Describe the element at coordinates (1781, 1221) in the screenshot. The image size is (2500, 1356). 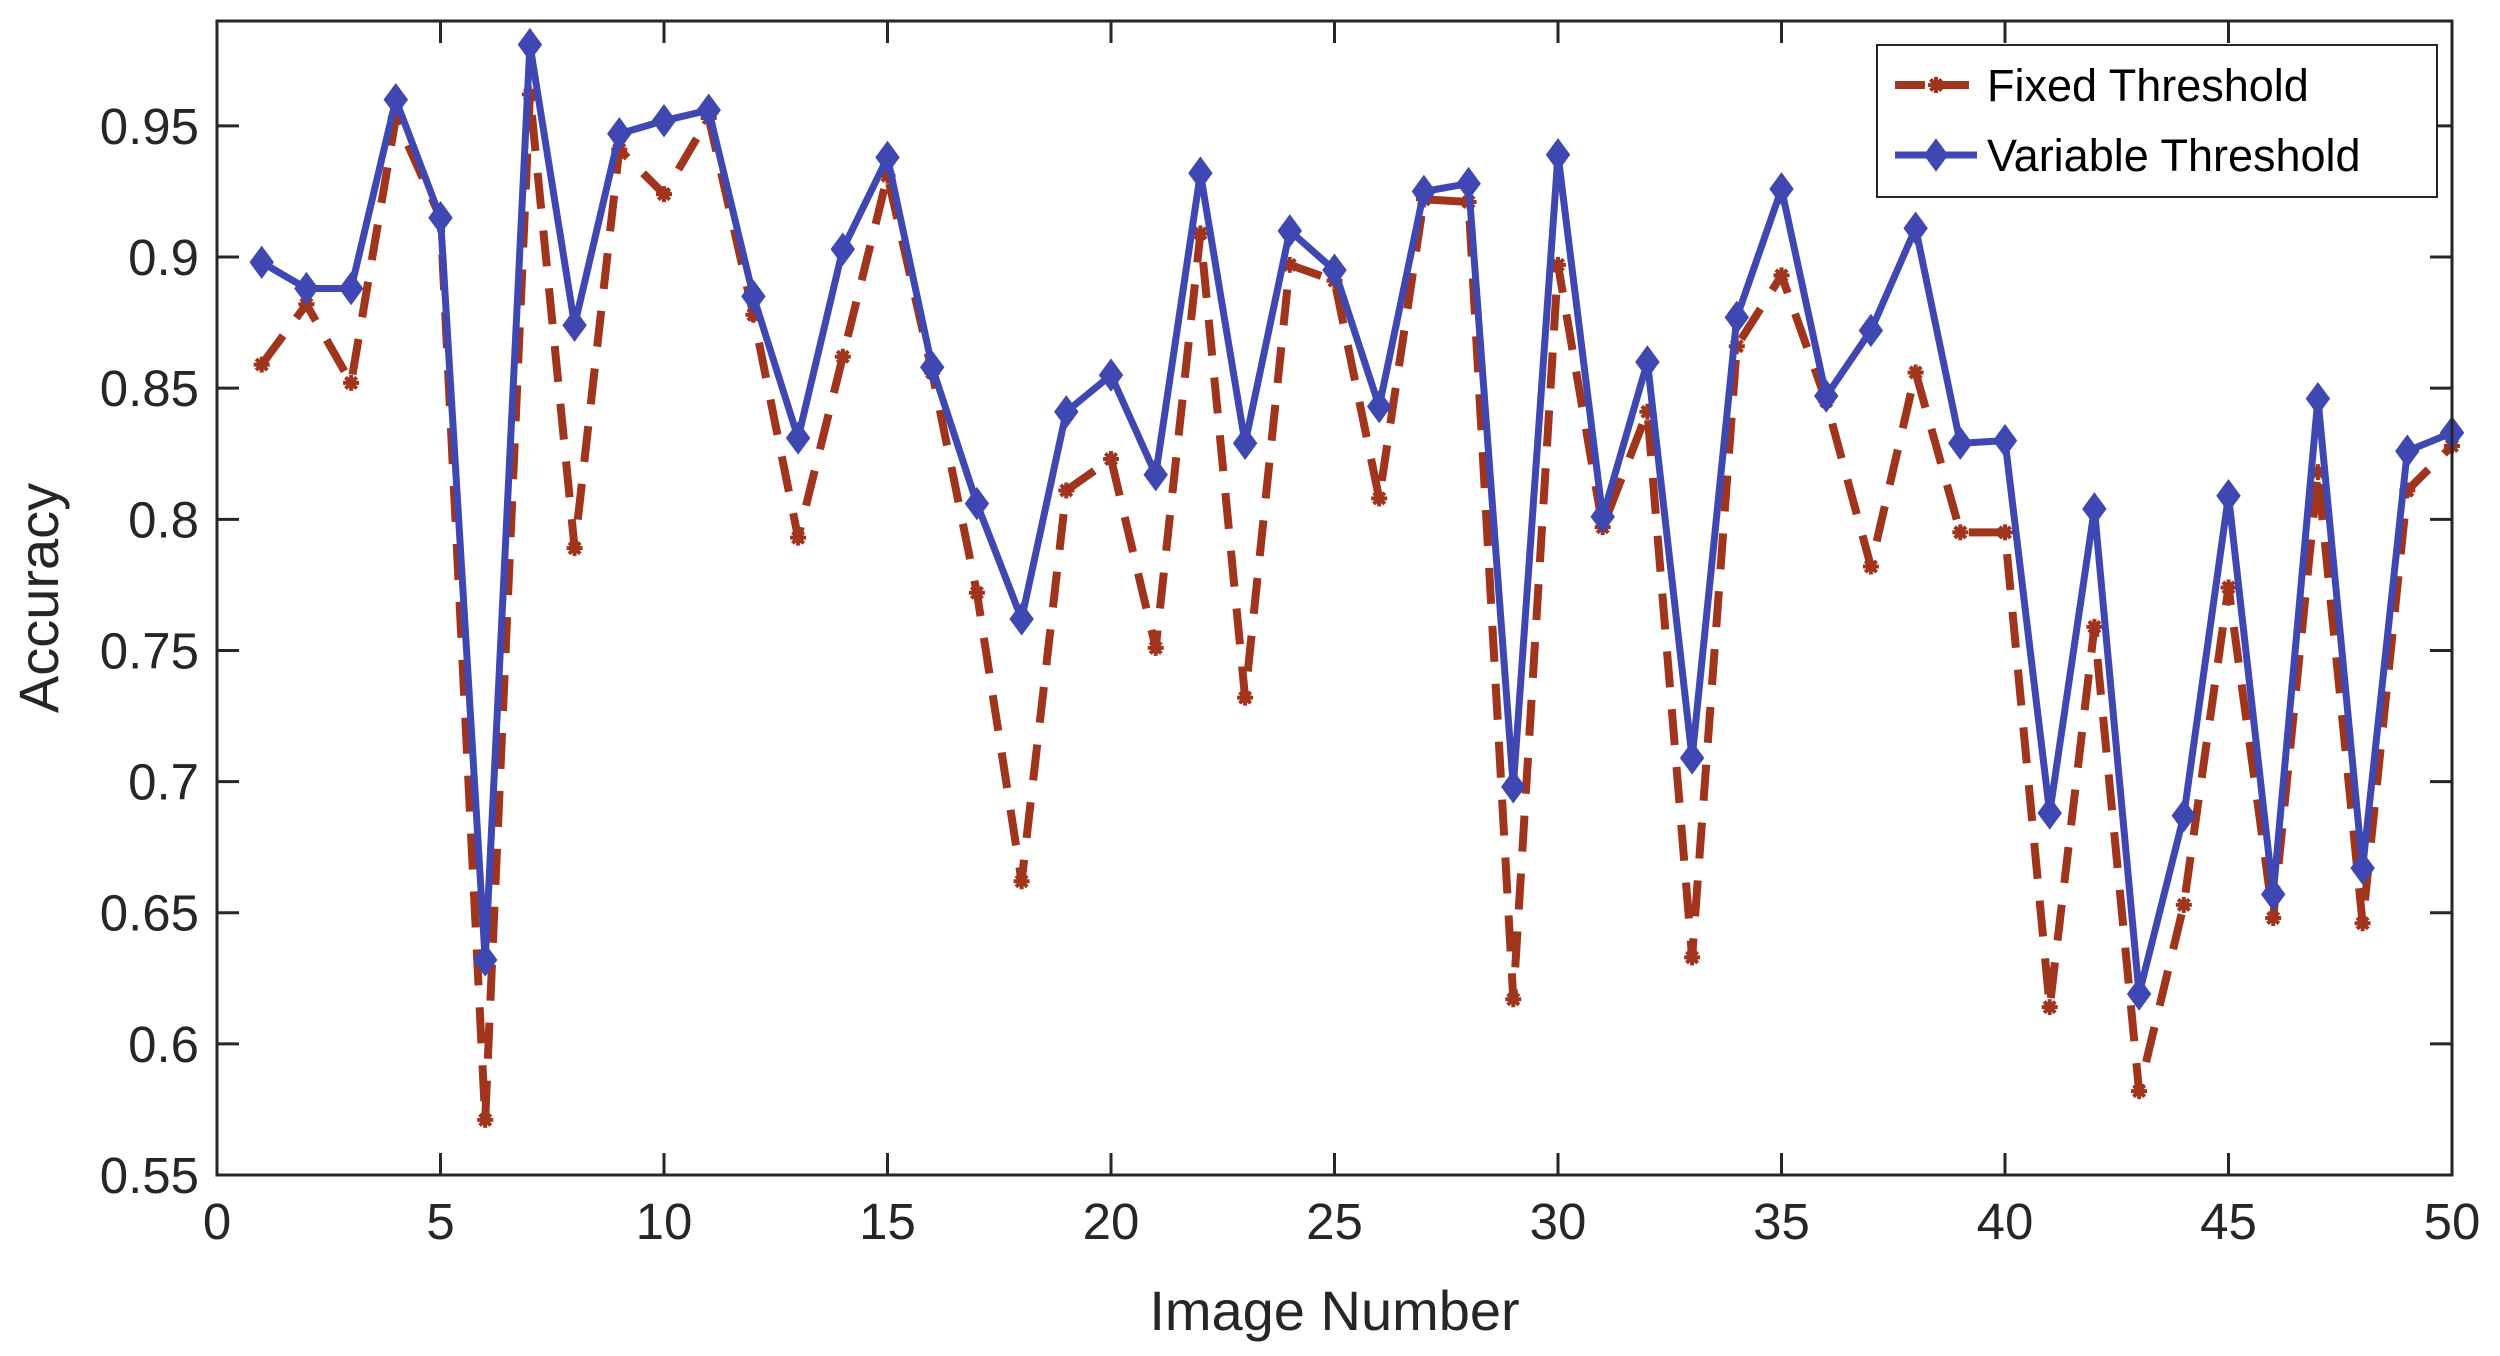
I see `x-tick-label: 35` at that location.